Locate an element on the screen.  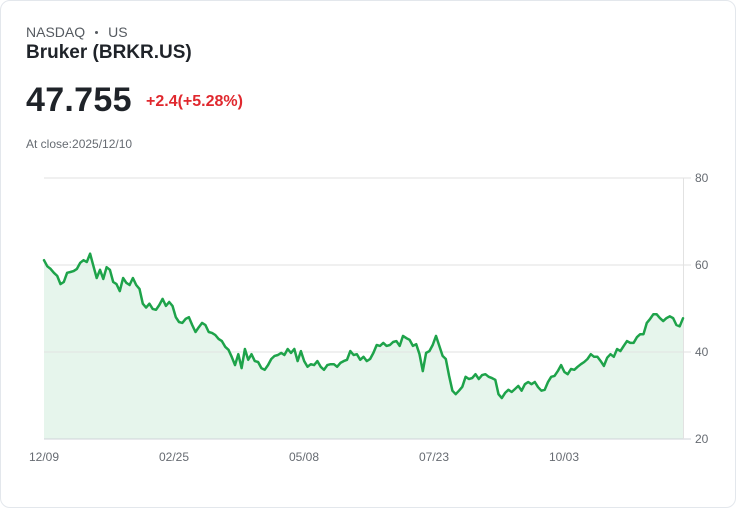
current-price: 47.755 is located at coordinates (79, 100).